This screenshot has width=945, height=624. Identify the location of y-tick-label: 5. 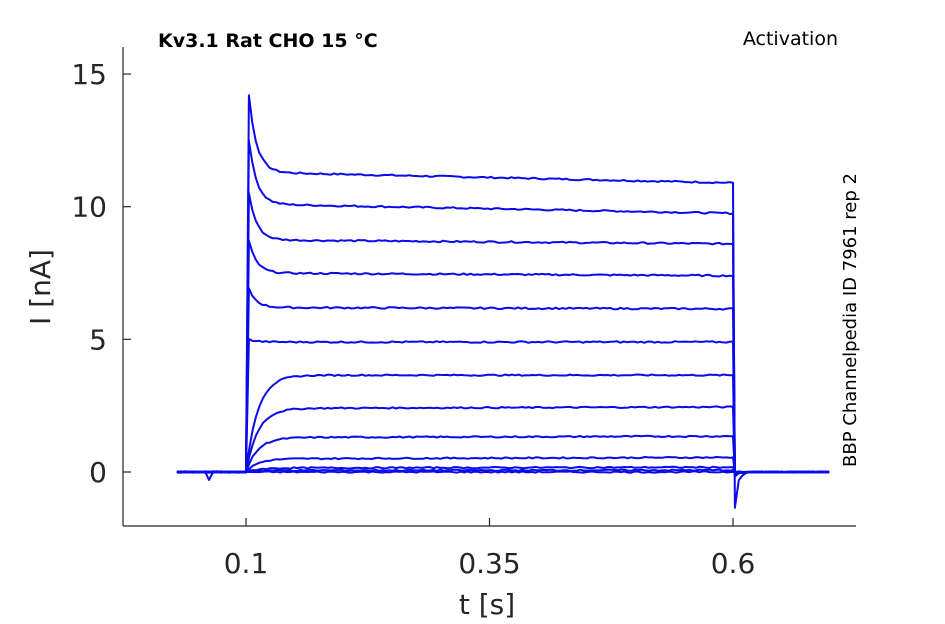
(98, 339).